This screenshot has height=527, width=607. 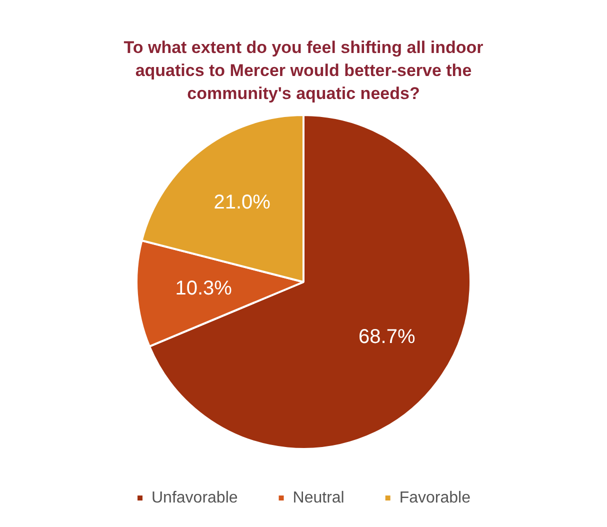 I want to click on data-label: 68.7%, so click(x=387, y=337).